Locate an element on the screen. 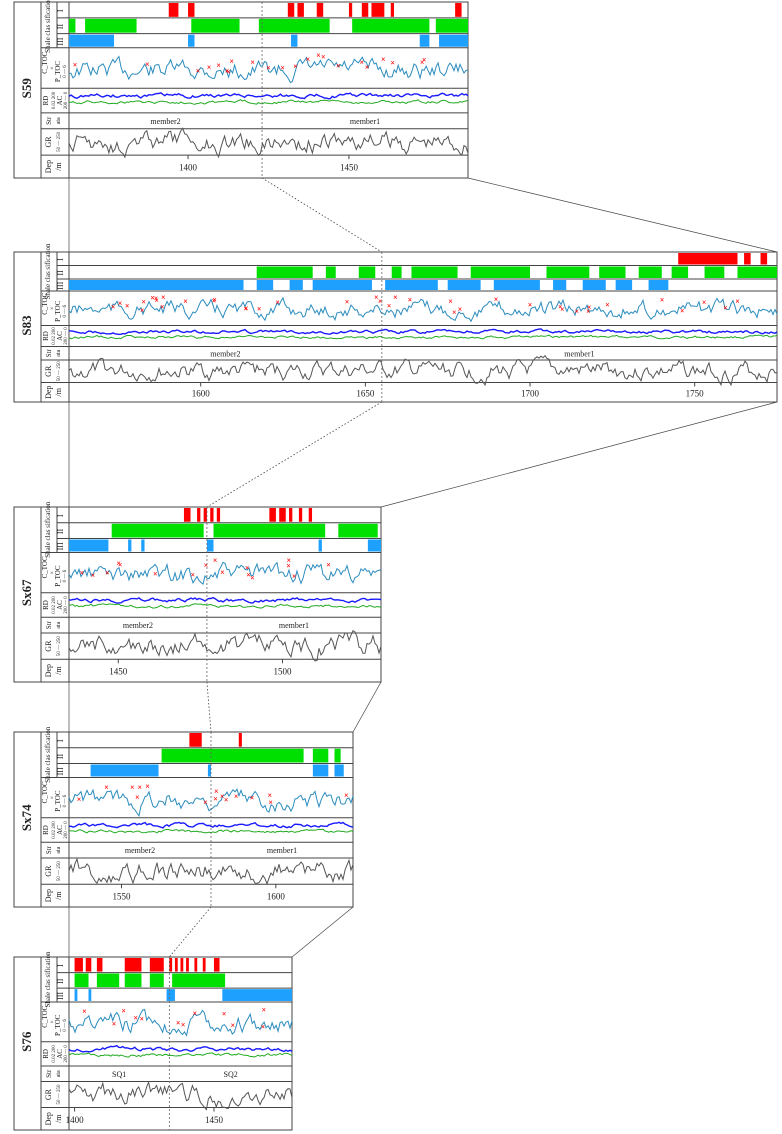 The height and width of the screenshot is (1134, 782). strata-unit-lower: SQ2 is located at coordinates (231, 1074).